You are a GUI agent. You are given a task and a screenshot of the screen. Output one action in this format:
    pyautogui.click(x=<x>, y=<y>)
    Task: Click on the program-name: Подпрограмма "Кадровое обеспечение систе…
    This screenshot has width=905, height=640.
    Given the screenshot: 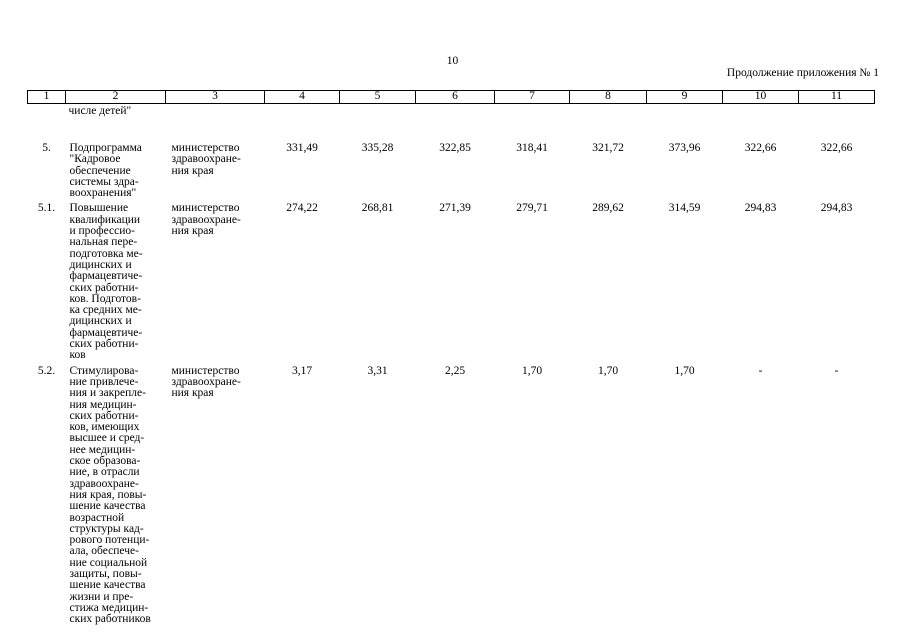 What is the action you would take?
    pyautogui.click(x=105, y=171)
    